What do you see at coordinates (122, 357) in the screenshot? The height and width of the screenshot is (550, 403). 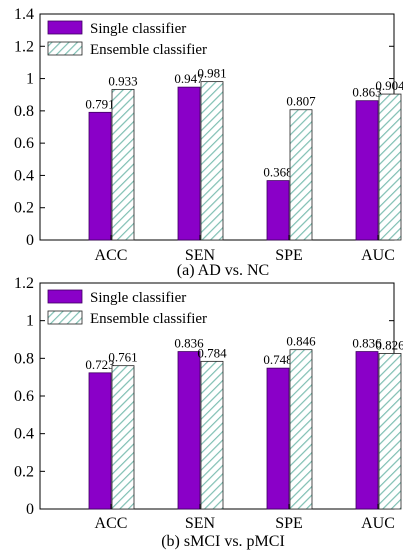 I see `data-label: 0.761` at bounding box center [122, 357].